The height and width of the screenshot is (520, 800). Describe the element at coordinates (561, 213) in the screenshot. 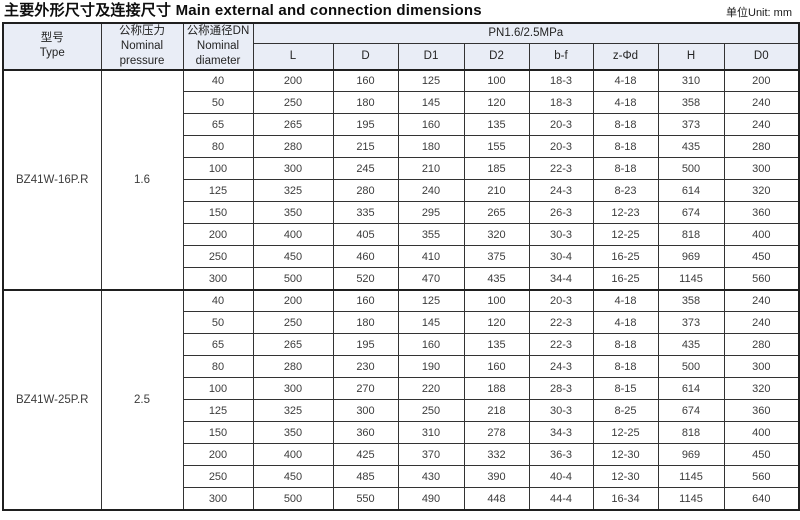

I see `dim-cell: 26-3` at that location.